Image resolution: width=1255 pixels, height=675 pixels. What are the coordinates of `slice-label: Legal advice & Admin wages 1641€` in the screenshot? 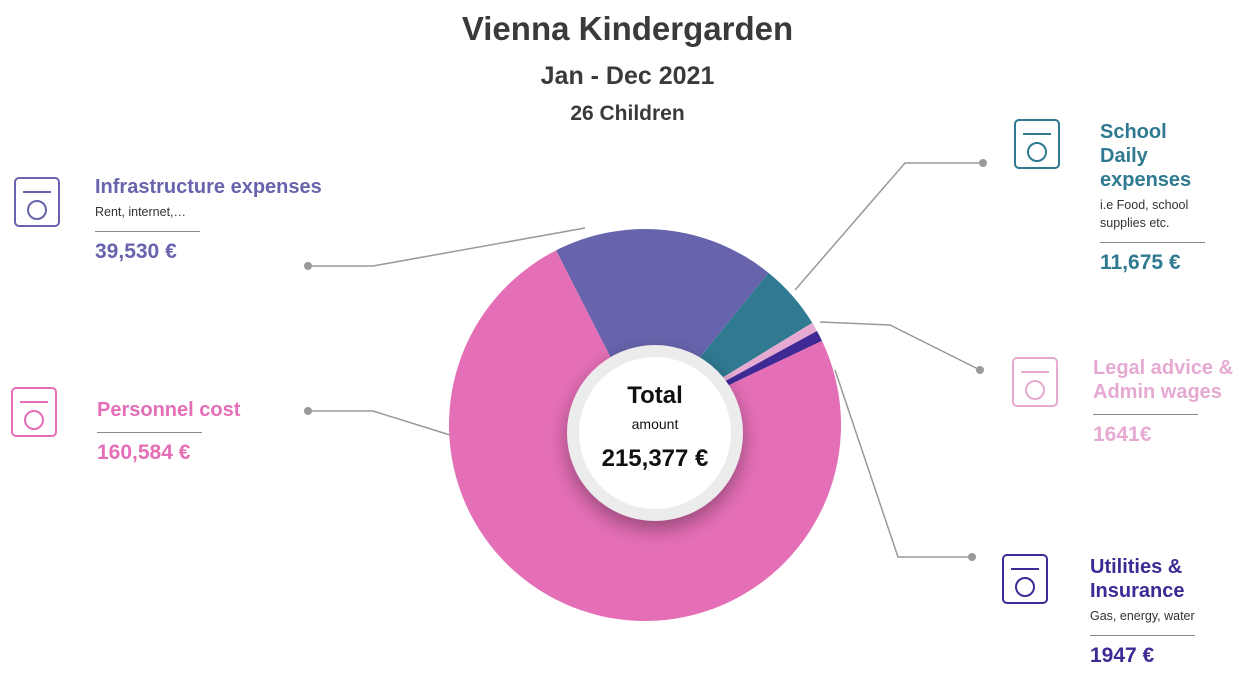 It's located at (1173, 401).